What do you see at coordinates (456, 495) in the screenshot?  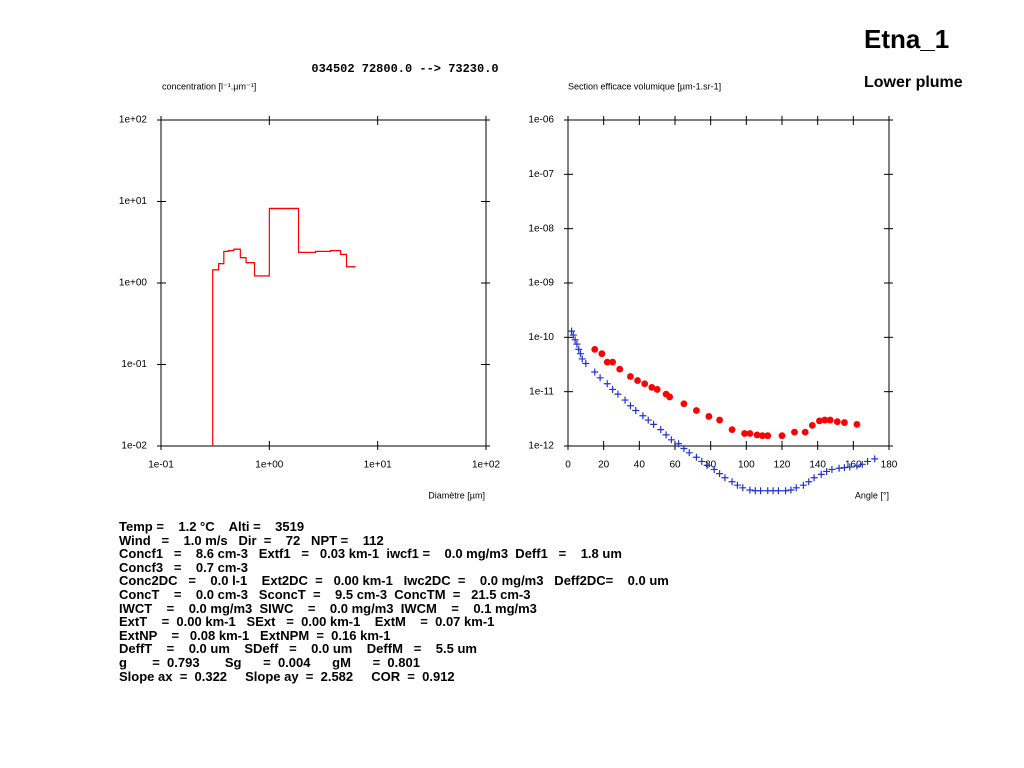 I see `x-axis-label: Diamètre [µm]` at bounding box center [456, 495].